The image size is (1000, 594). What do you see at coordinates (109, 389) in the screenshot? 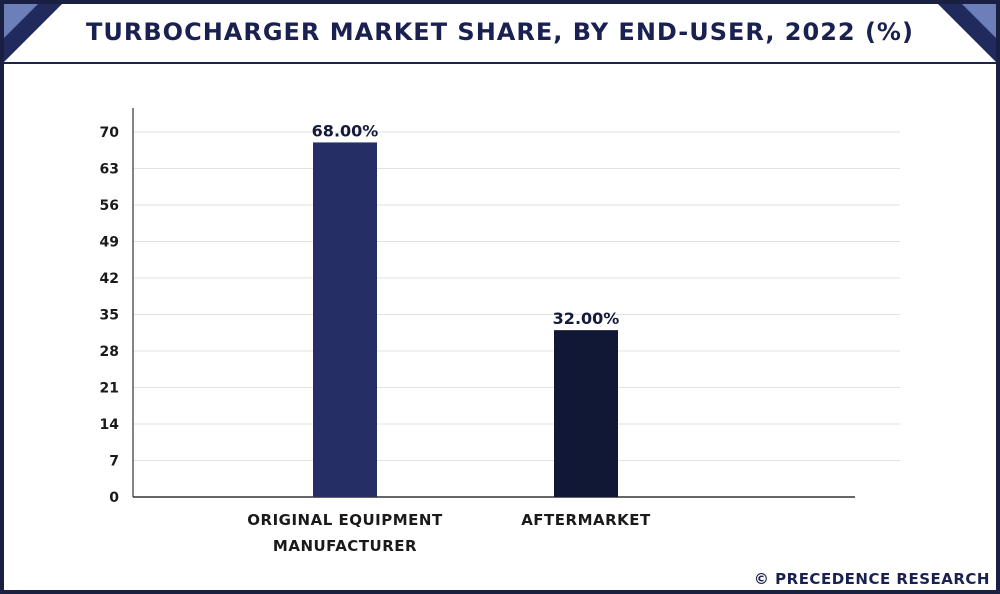
I see `y-tick-label: 21` at bounding box center [109, 389].